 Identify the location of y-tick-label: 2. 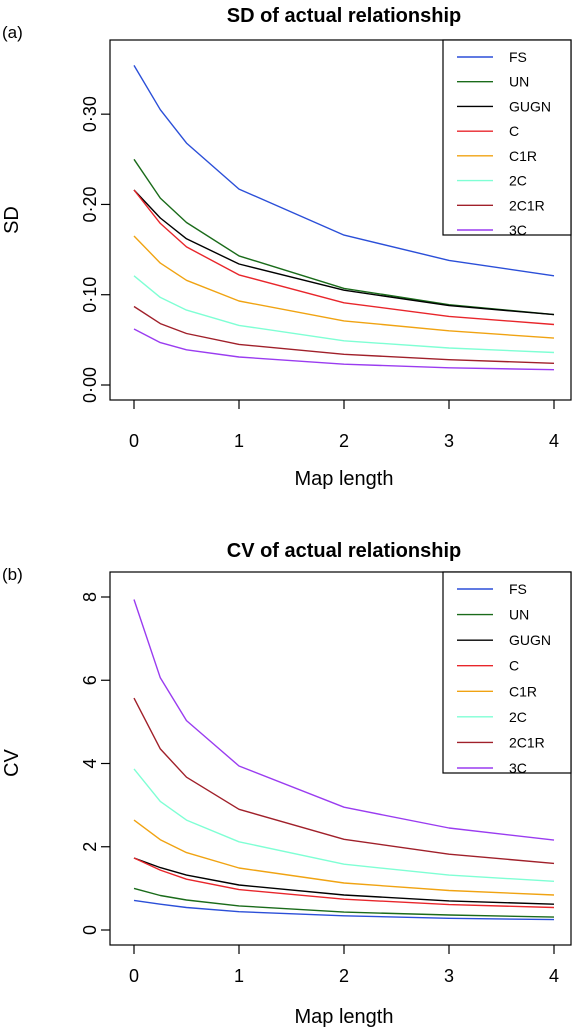
(90, 847).